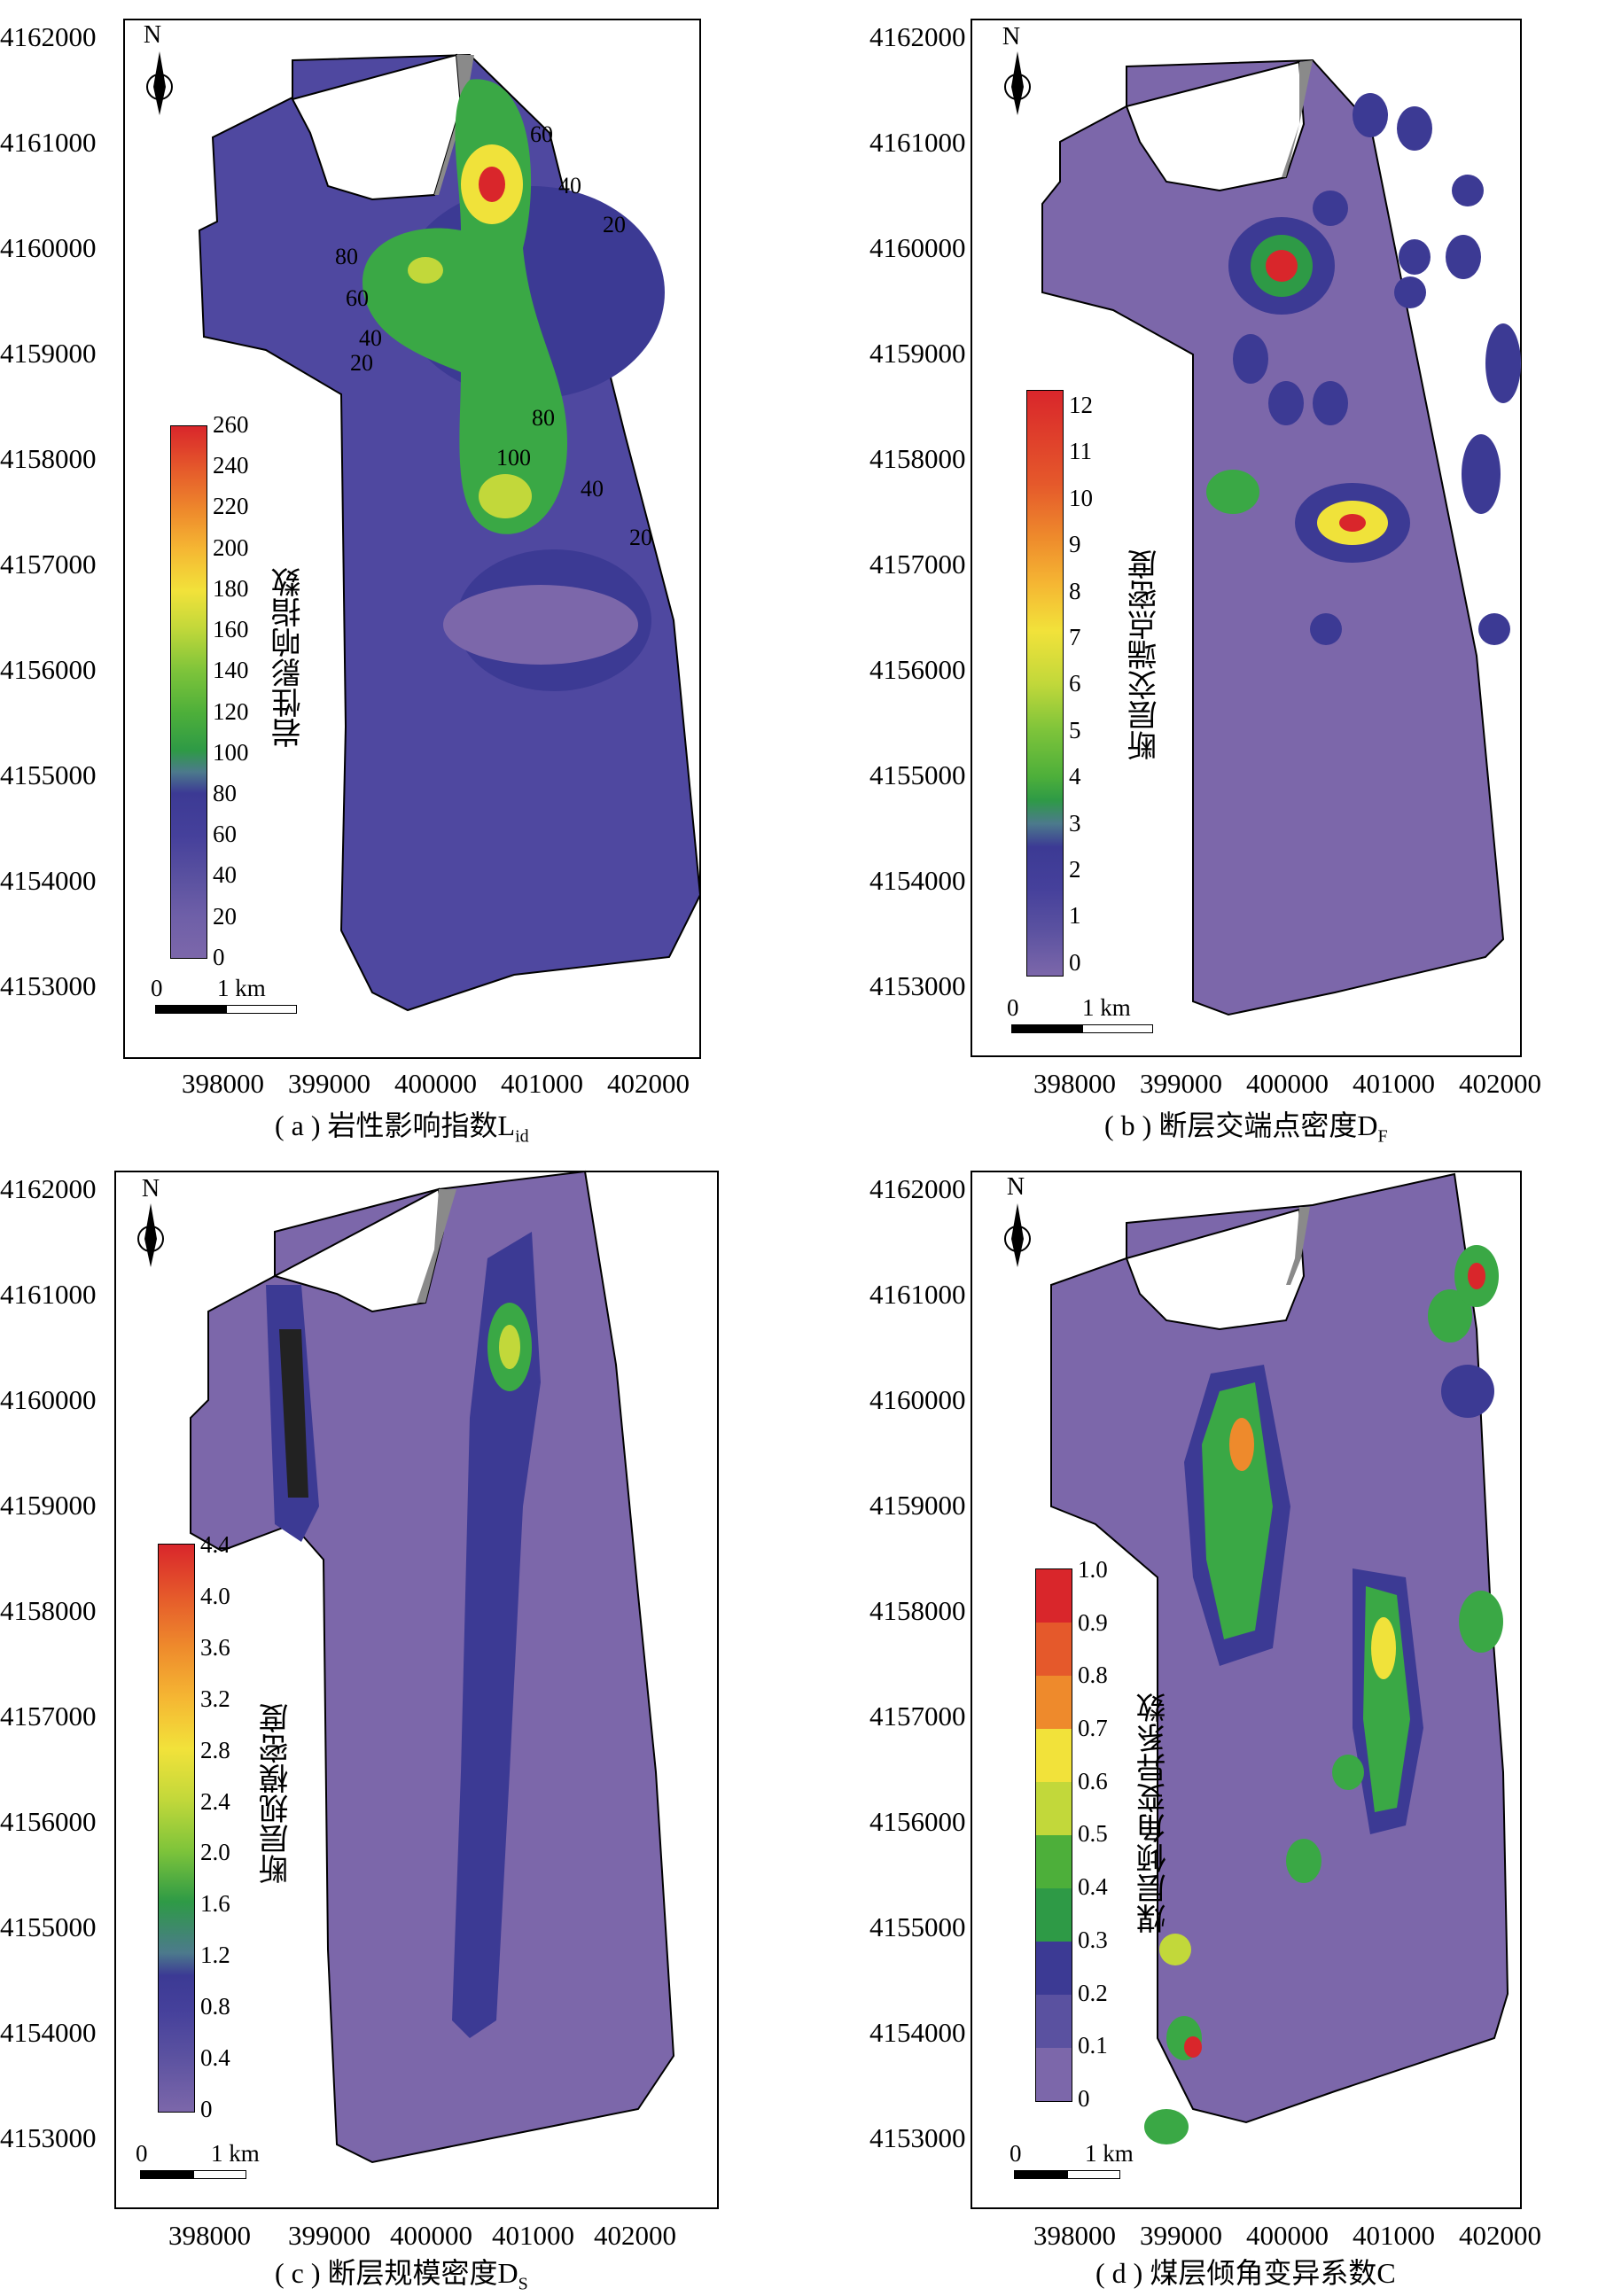 This screenshot has width=1606, height=2296. I want to click on legend-tick: 0.1, so click(1093, 2045).